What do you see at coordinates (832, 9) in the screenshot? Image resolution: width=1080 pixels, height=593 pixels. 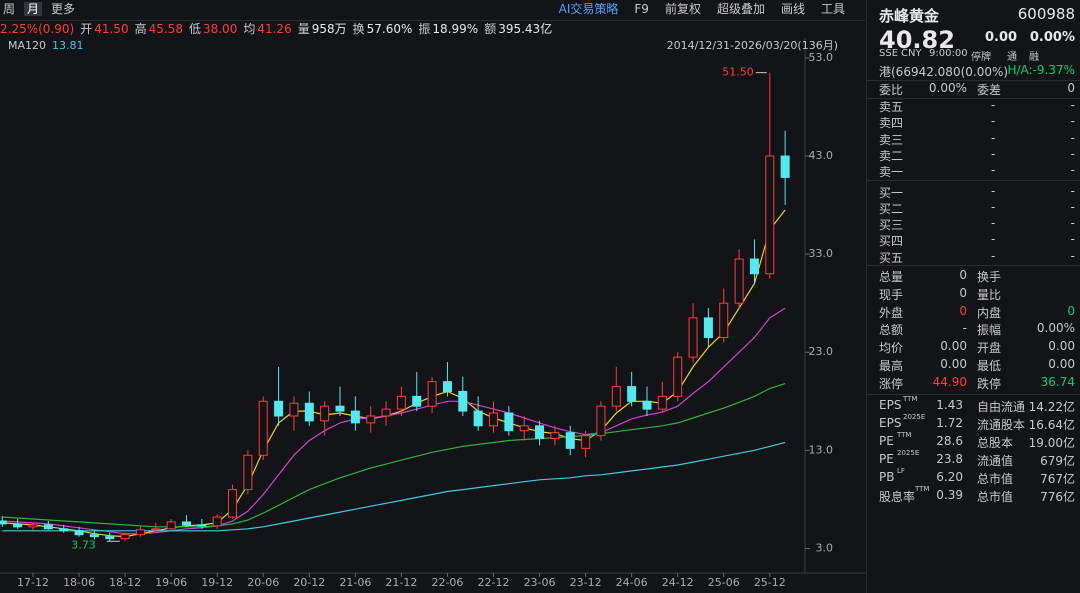 I see `tool-button: 工具` at bounding box center [832, 9].